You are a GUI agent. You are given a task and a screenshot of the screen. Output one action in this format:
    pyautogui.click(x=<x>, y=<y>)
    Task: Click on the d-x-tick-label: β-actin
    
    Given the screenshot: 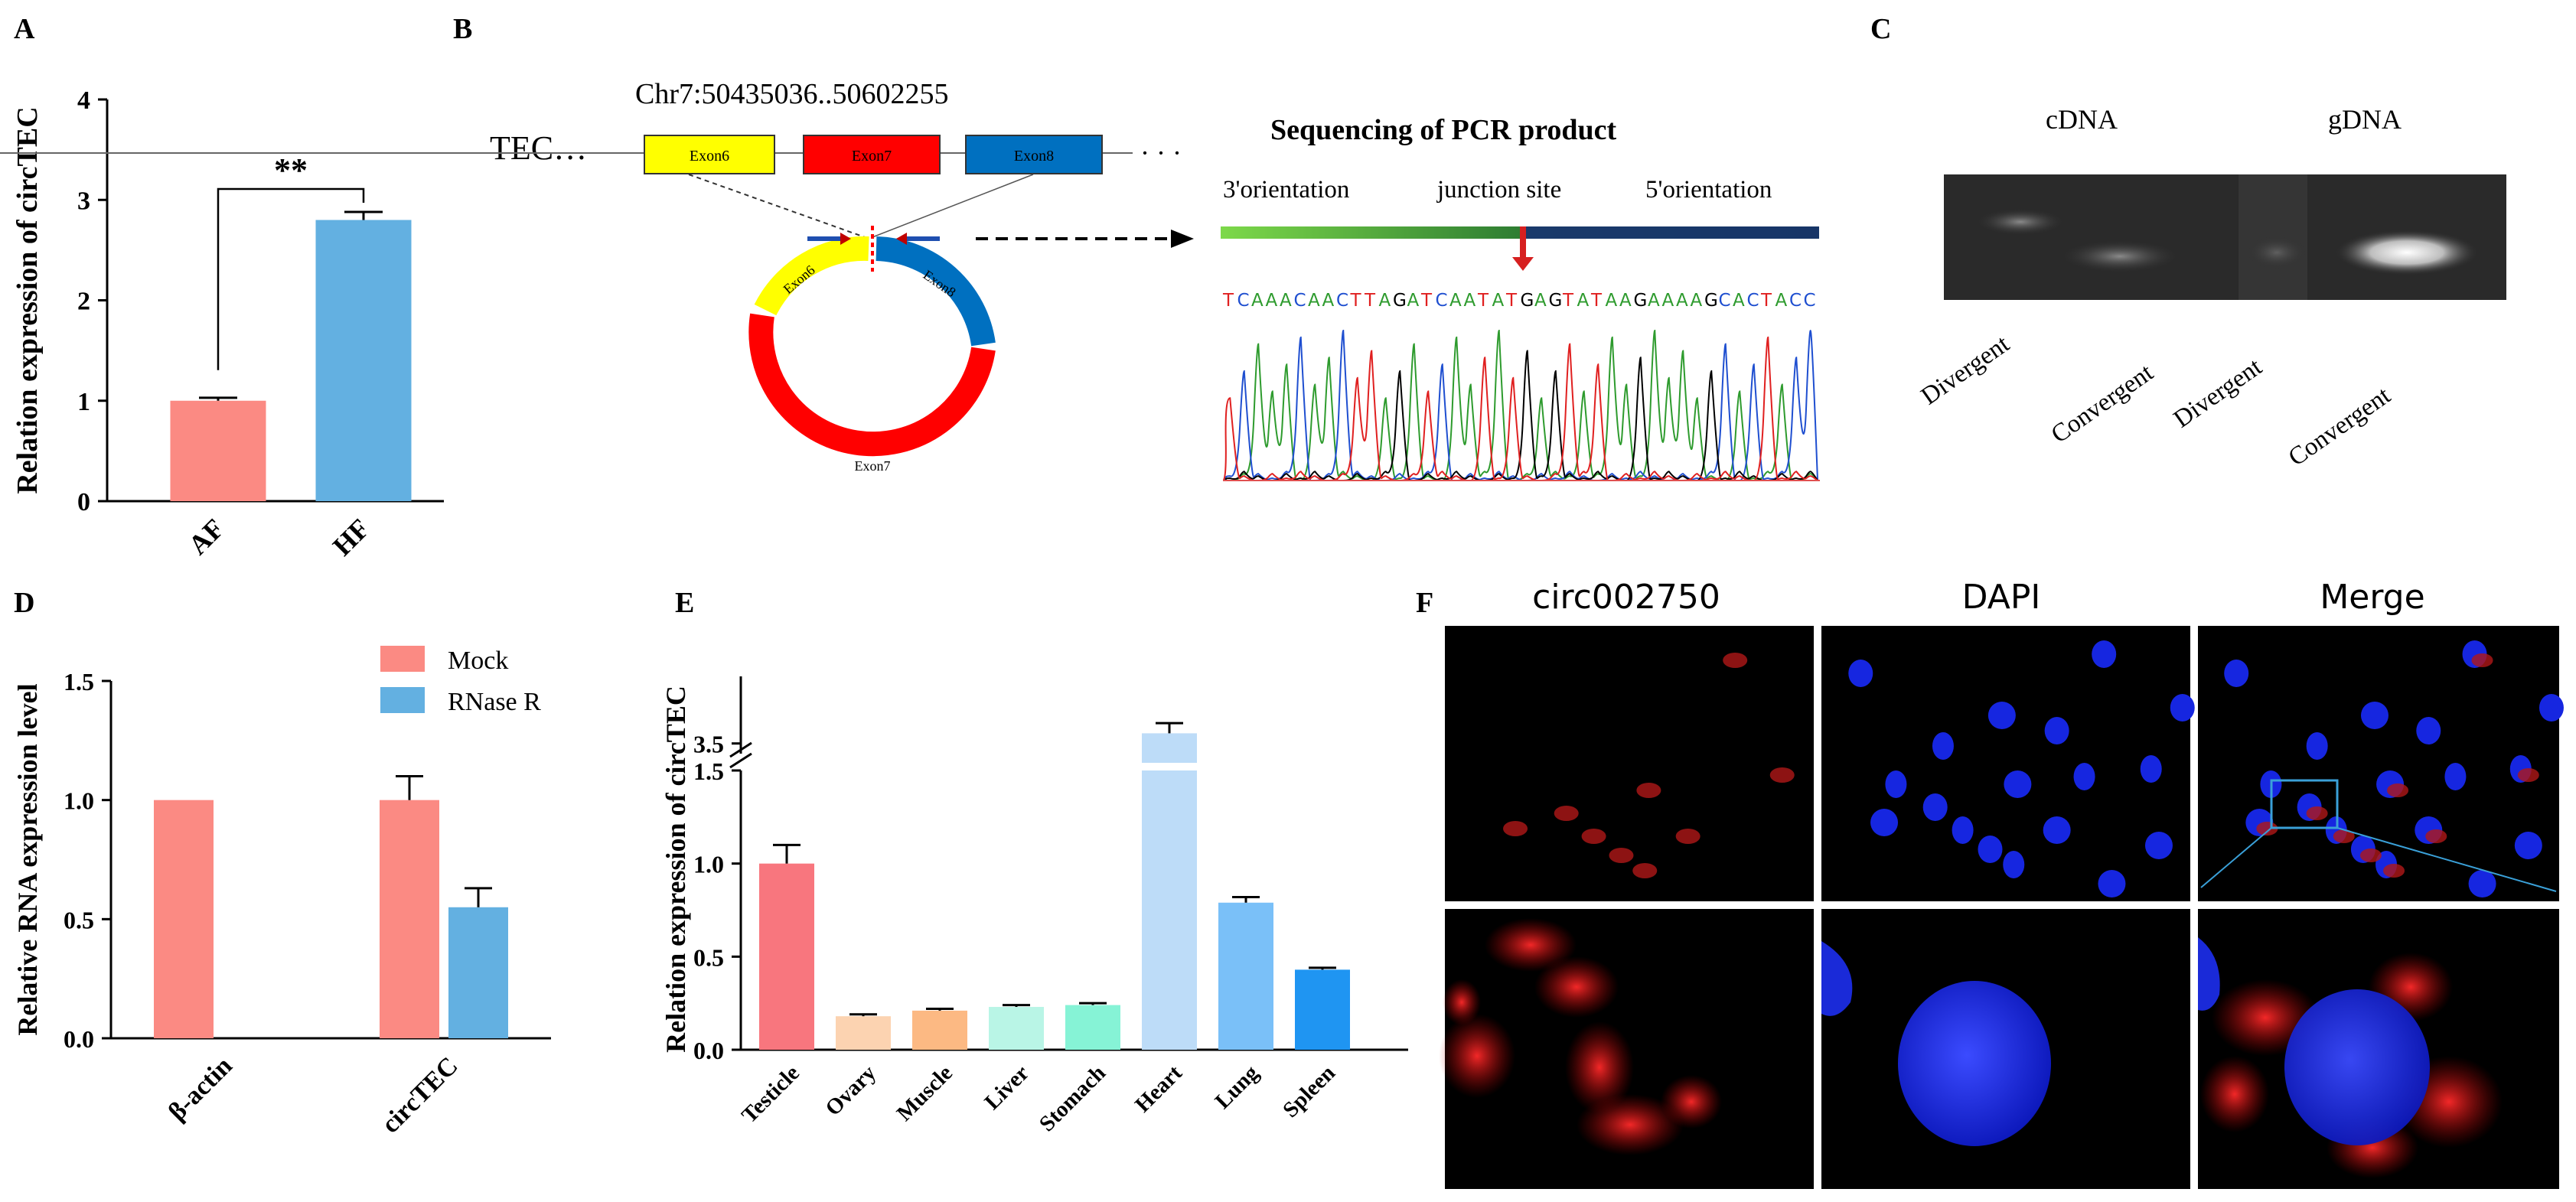 What is the action you would take?
    pyautogui.click(x=200, y=1088)
    